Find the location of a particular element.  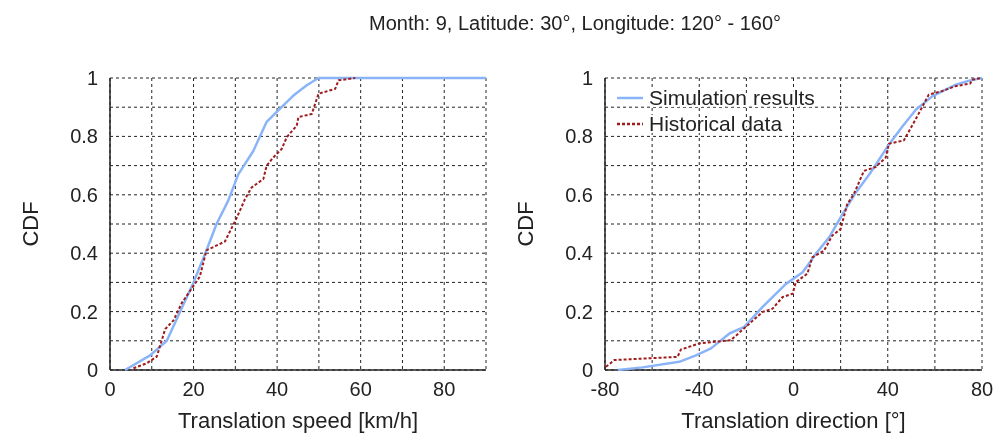

line-series is located at coordinates (244, 223).